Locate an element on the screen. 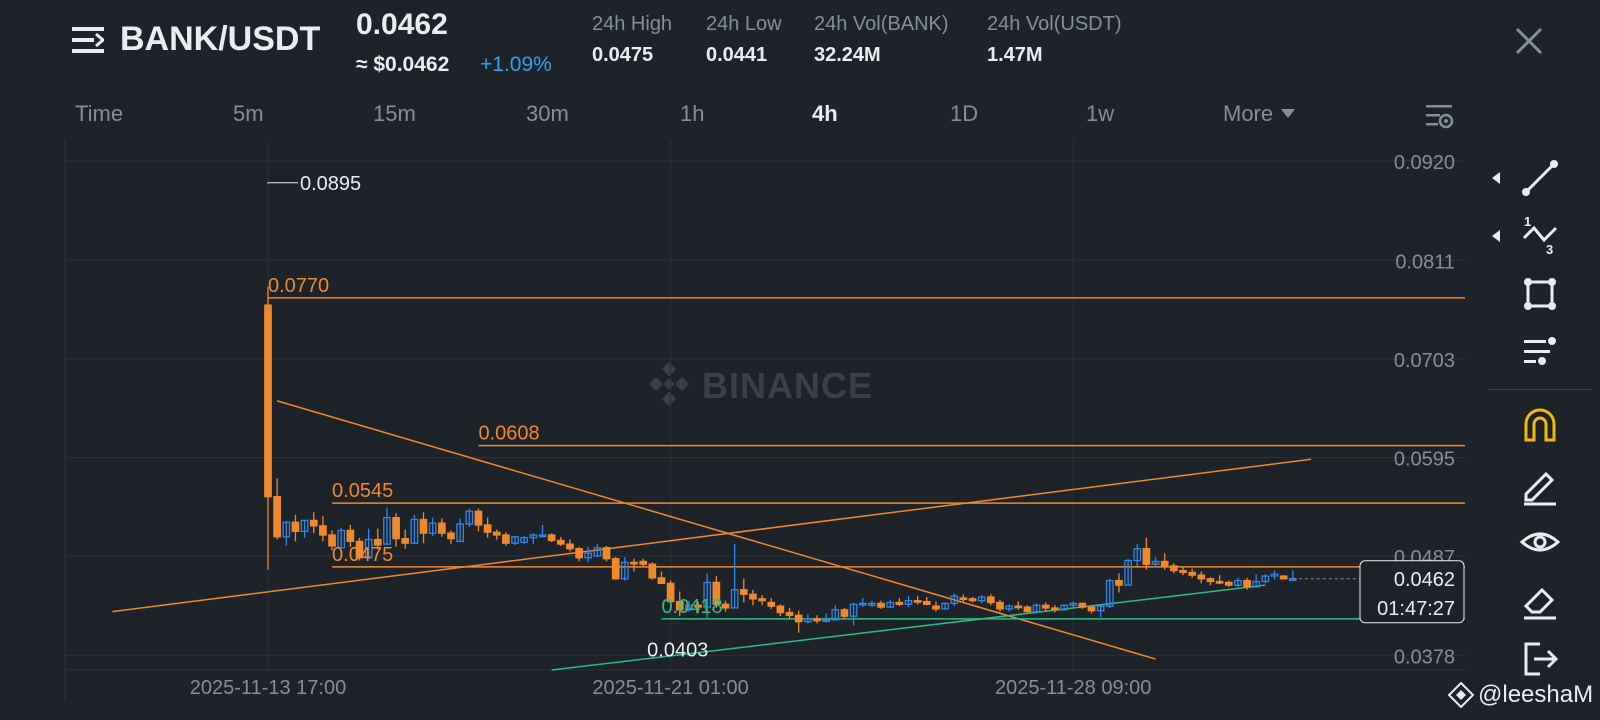 Image resolution: width=1600 pixels, height=720 pixels. magnet-icon is located at coordinates (1540, 426).